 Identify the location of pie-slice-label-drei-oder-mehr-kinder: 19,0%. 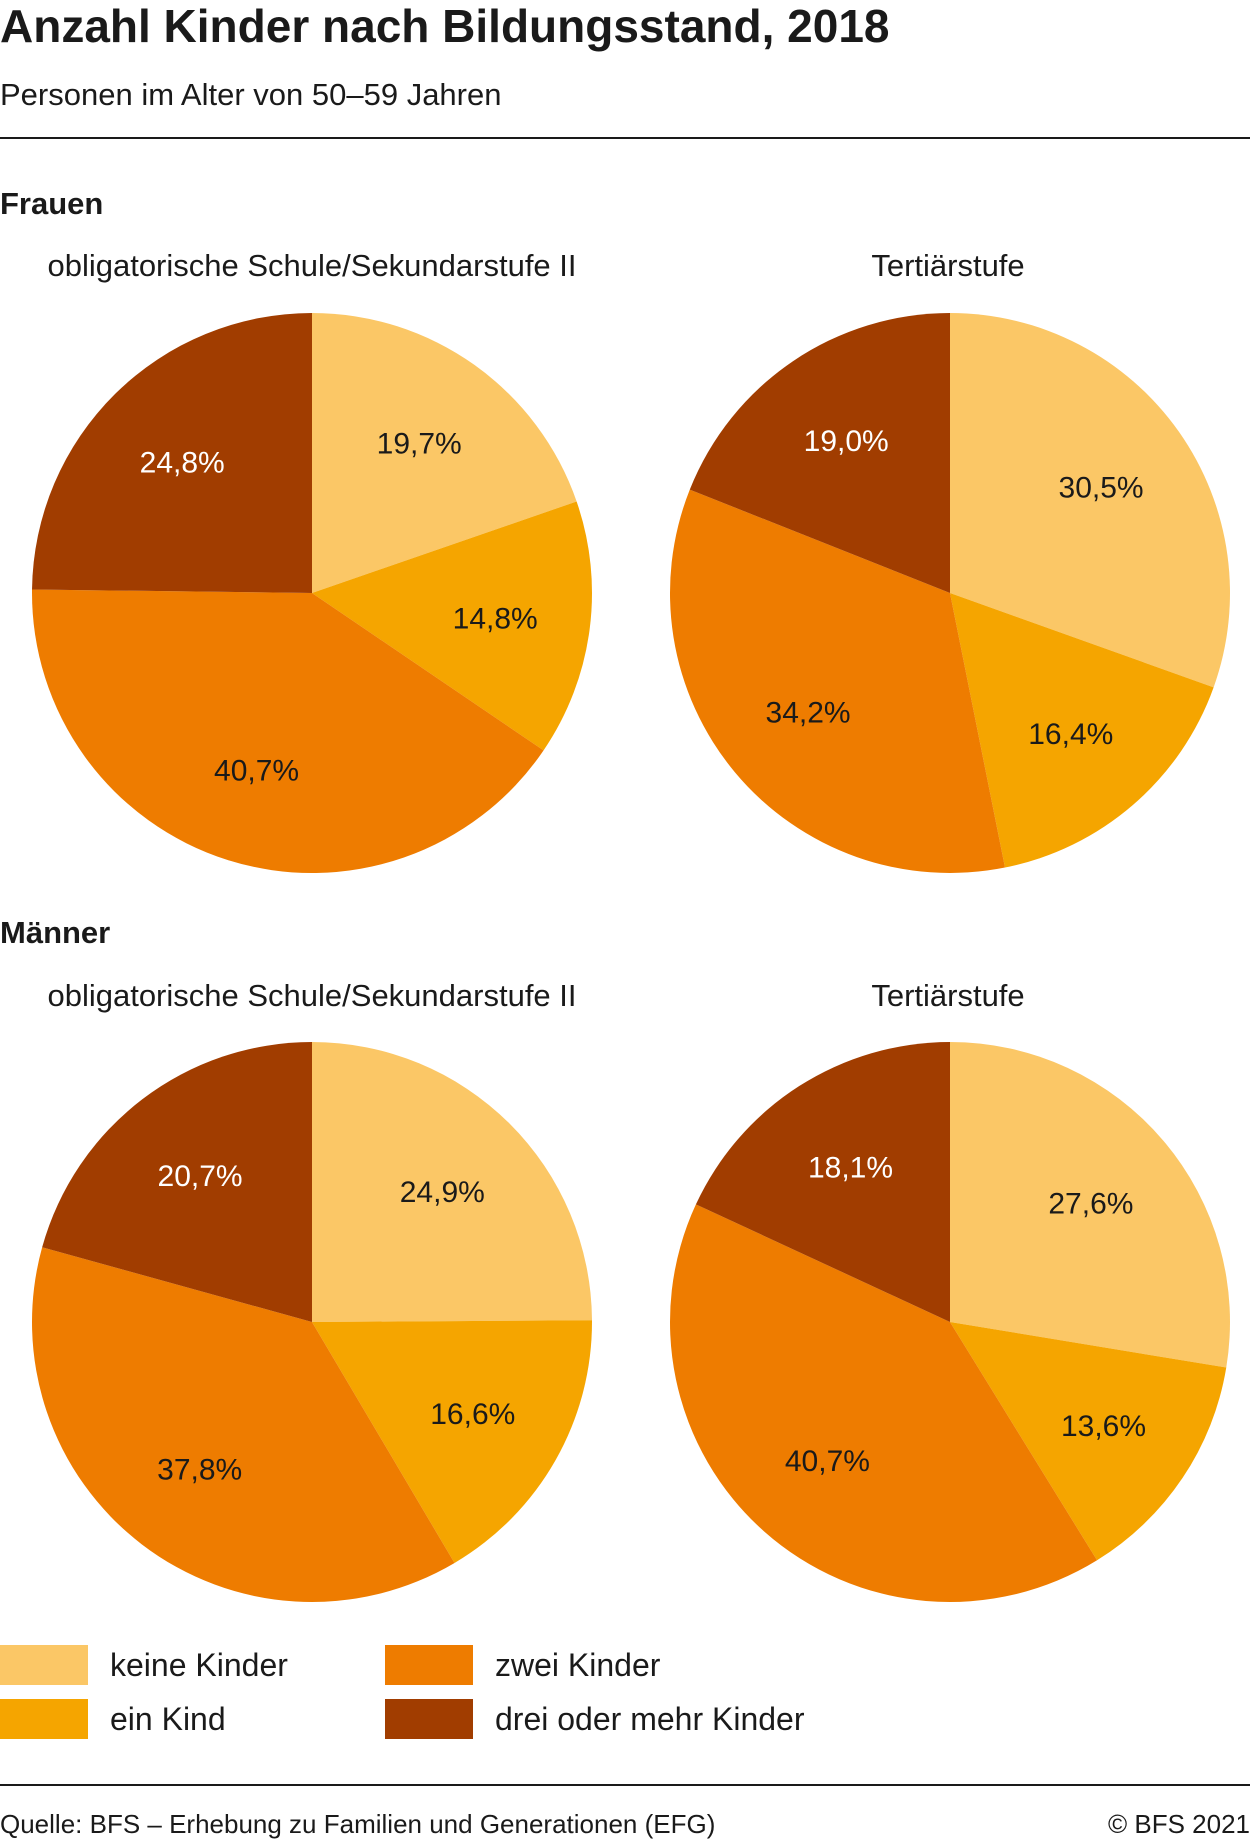
(846, 441).